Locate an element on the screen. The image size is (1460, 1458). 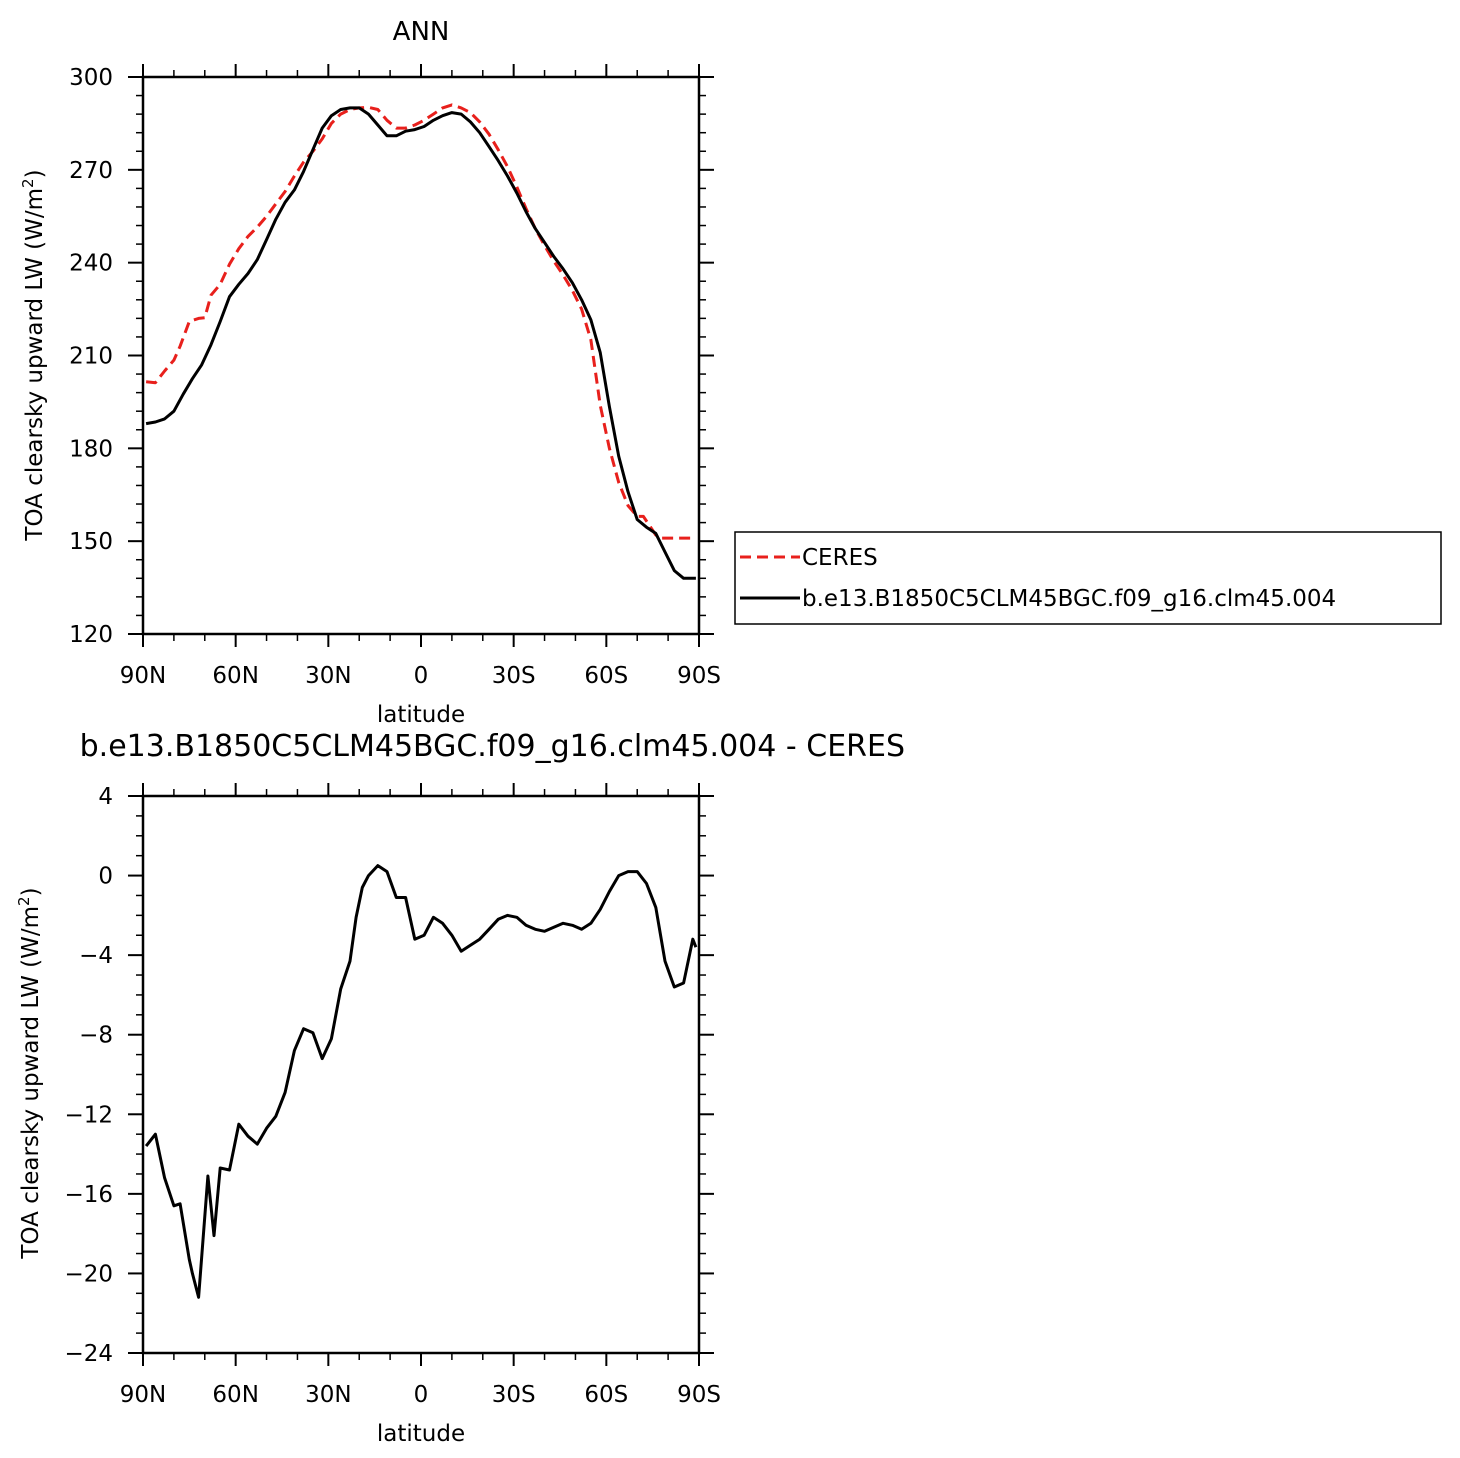
top-y-tick-label: 240 is located at coordinates (91, 264).